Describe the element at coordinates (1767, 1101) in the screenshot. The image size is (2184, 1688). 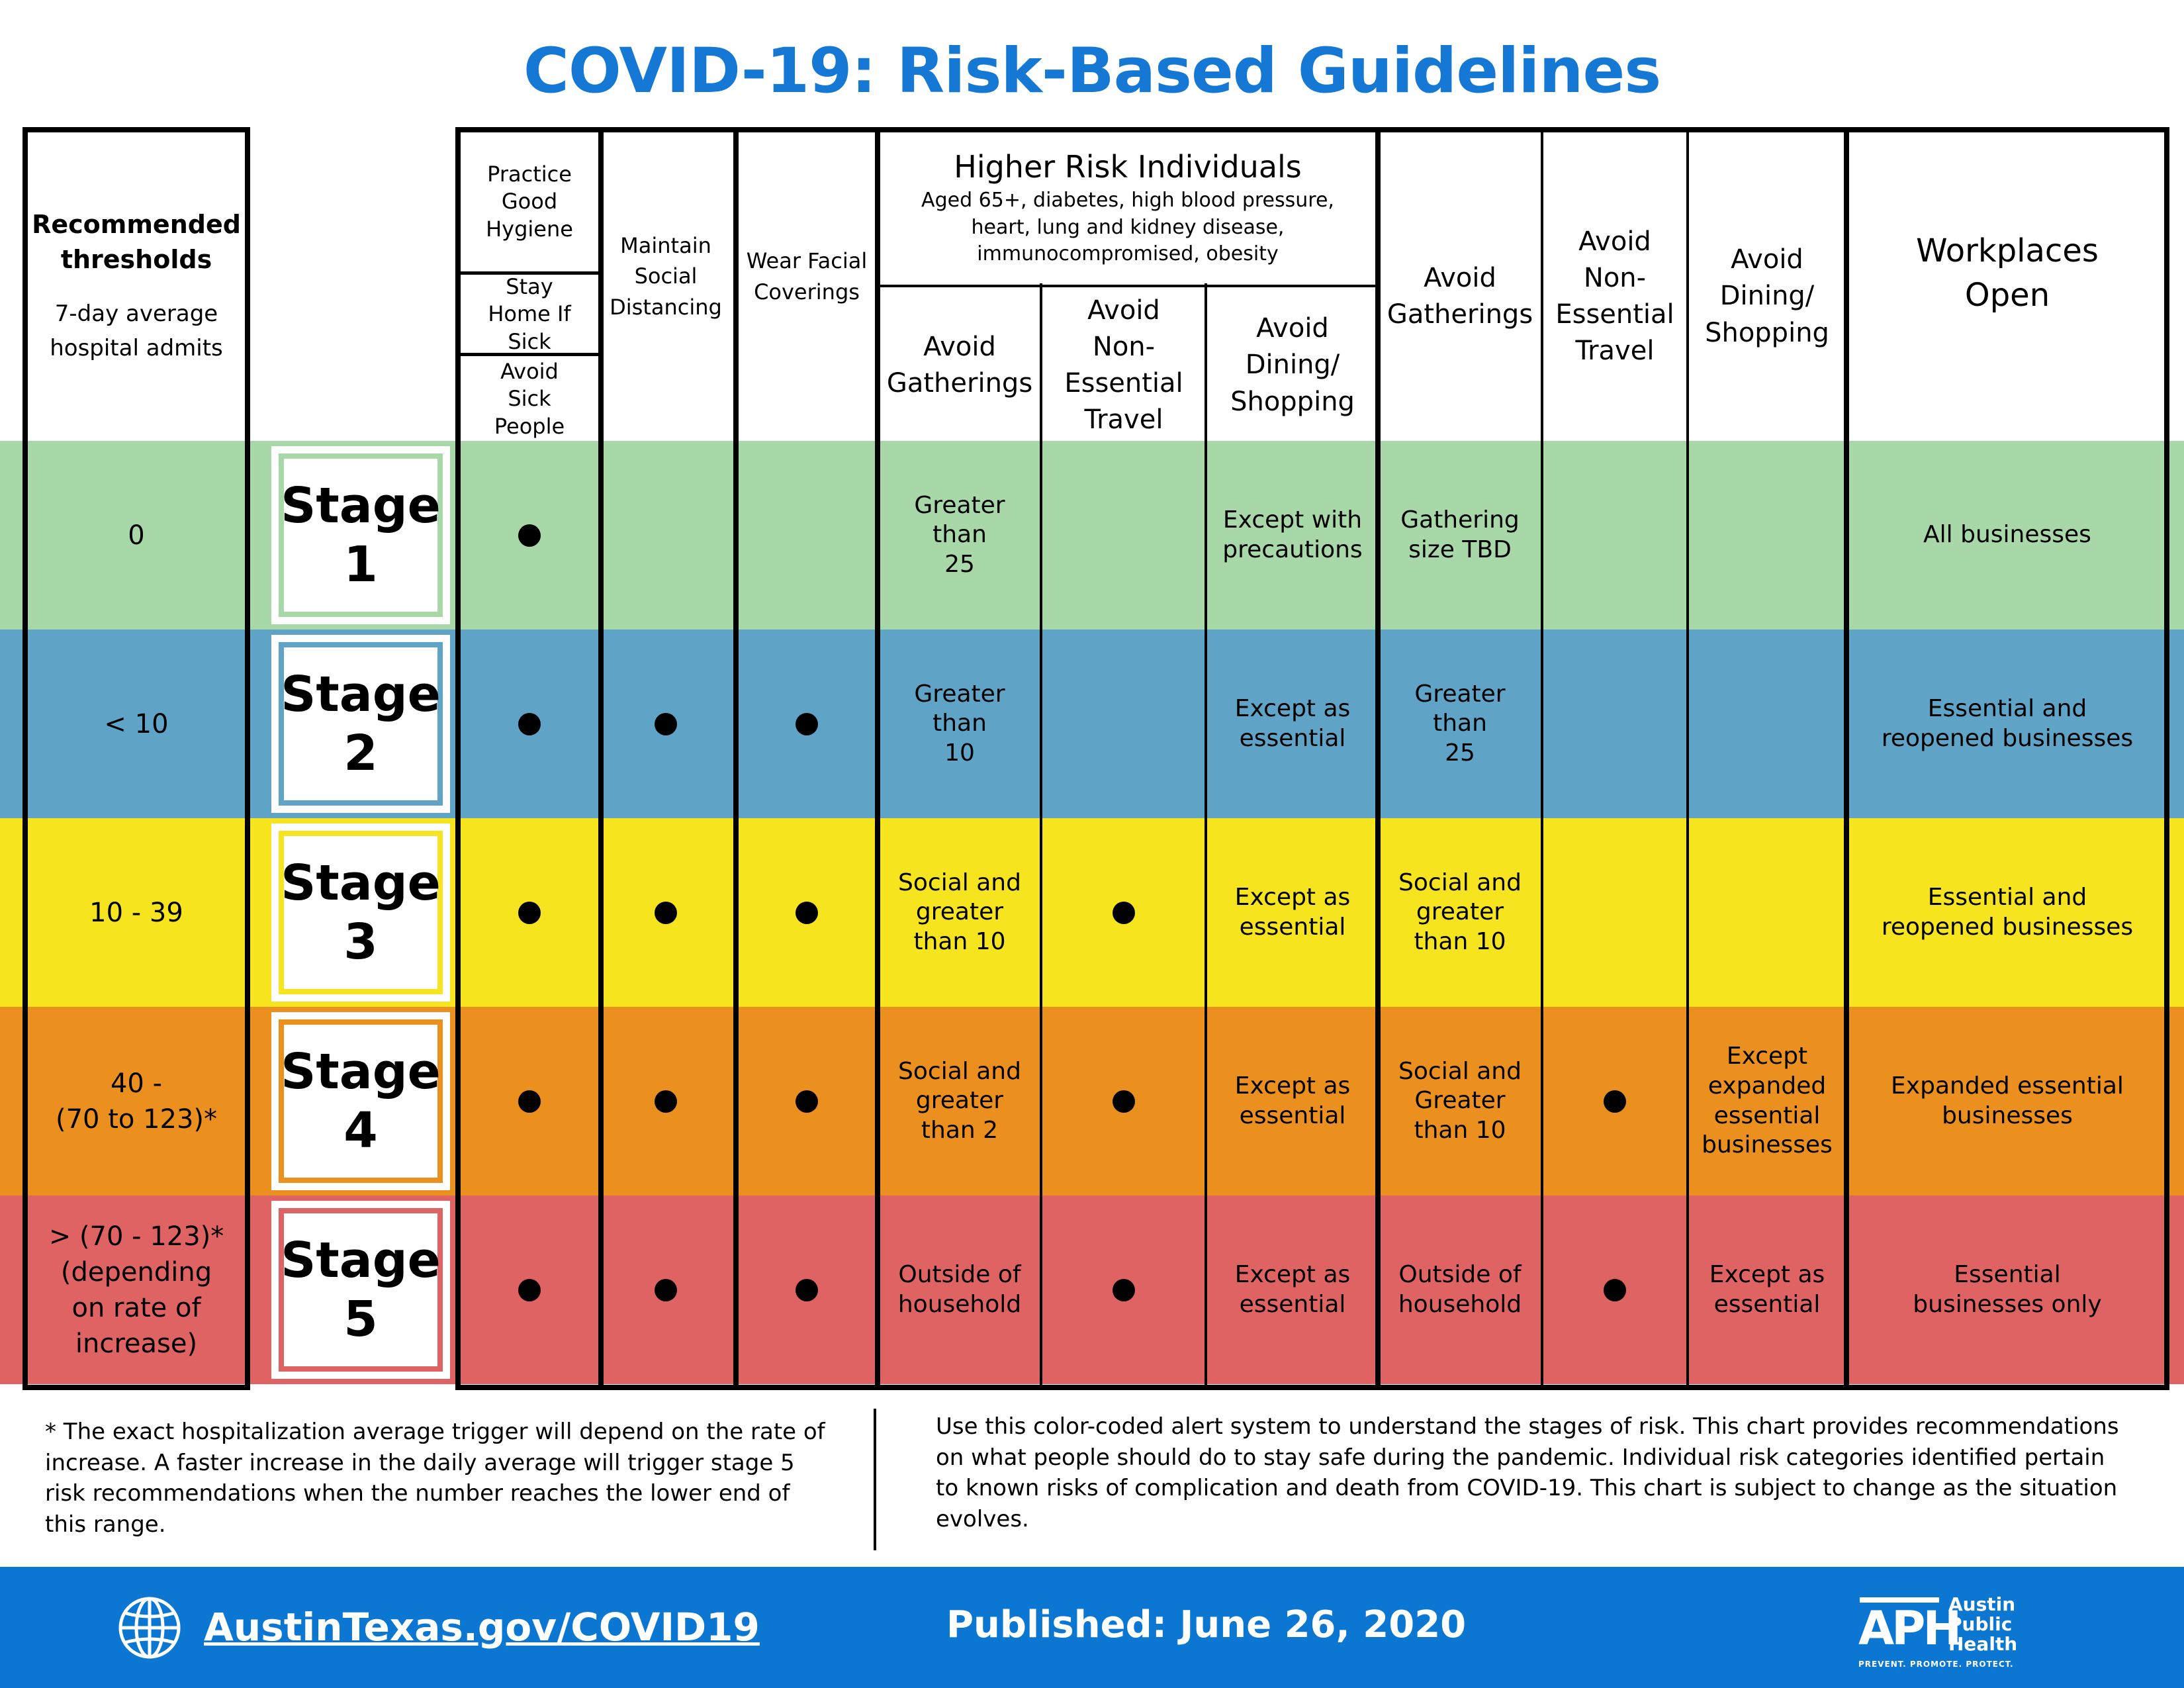
I see `stage-4-dining-cell: Except expanded essential businesses` at that location.